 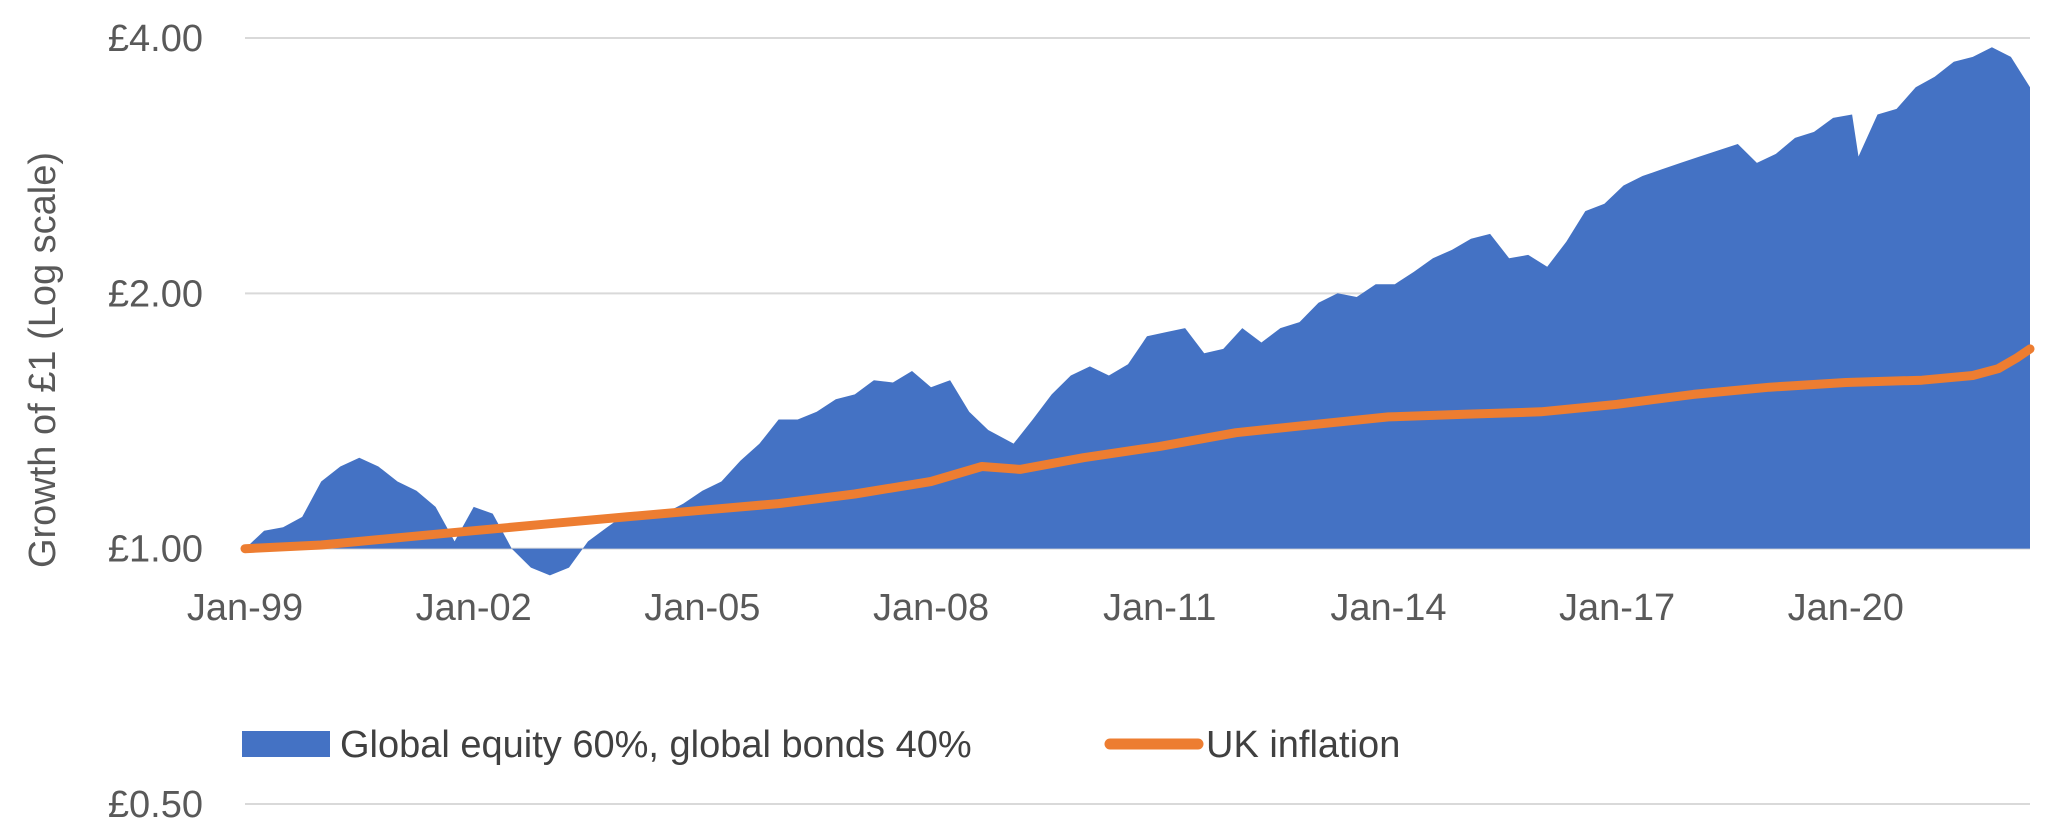 What do you see at coordinates (245, 608) in the screenshot?
I see `x-tick-label: Jan-99` at bounding box center [245, 608].